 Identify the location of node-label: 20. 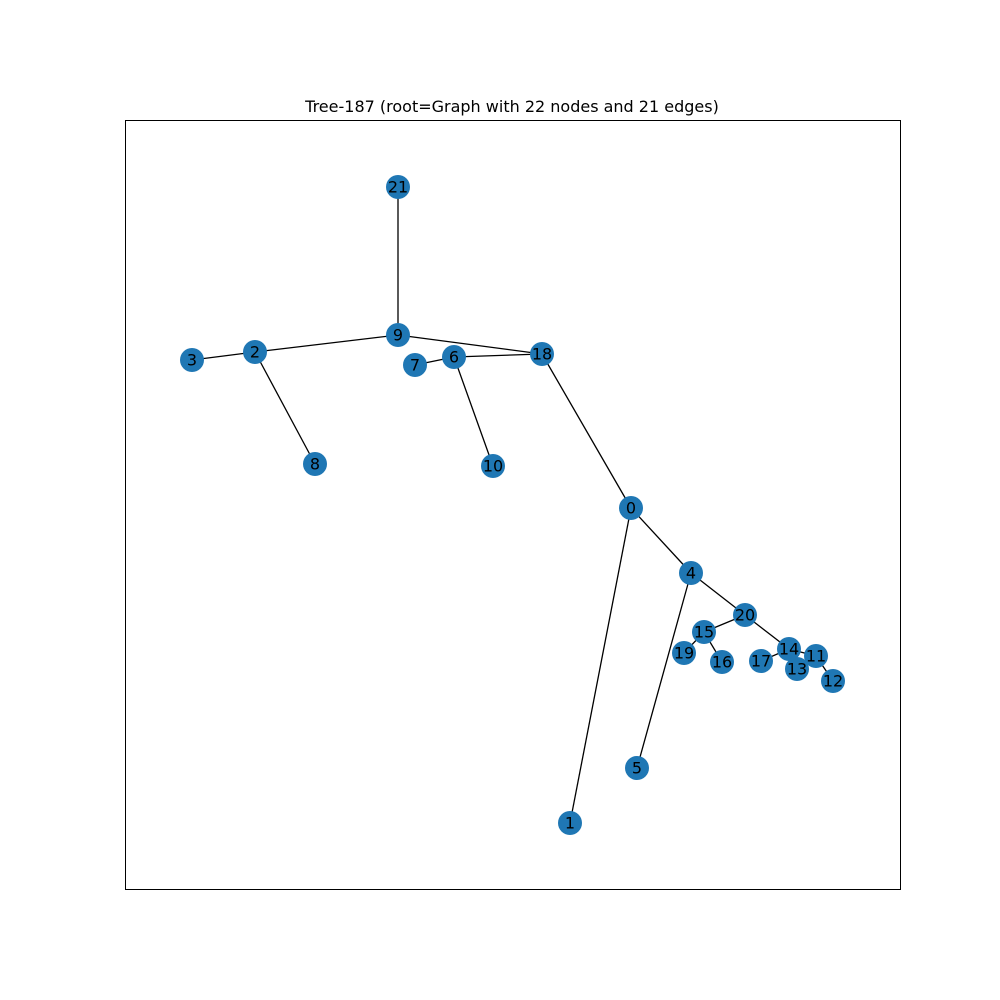
(745, 615).